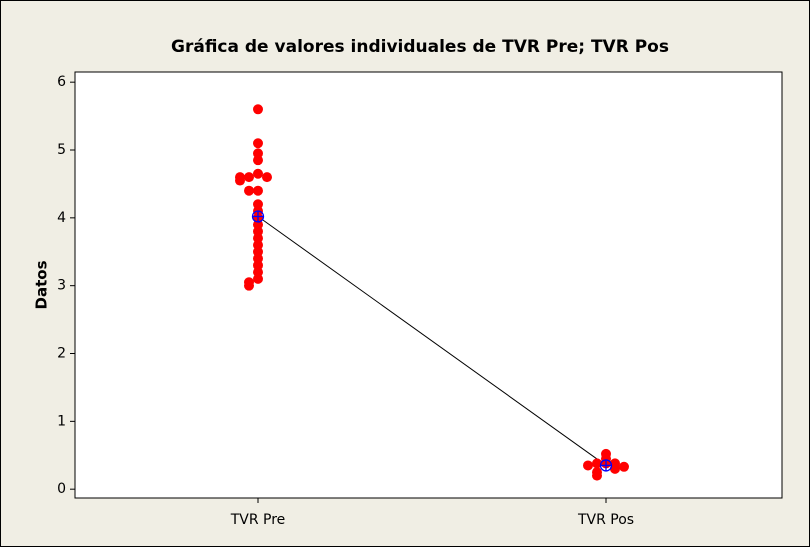  I want to click on y-axis-label: Datos, so click(42, 284).